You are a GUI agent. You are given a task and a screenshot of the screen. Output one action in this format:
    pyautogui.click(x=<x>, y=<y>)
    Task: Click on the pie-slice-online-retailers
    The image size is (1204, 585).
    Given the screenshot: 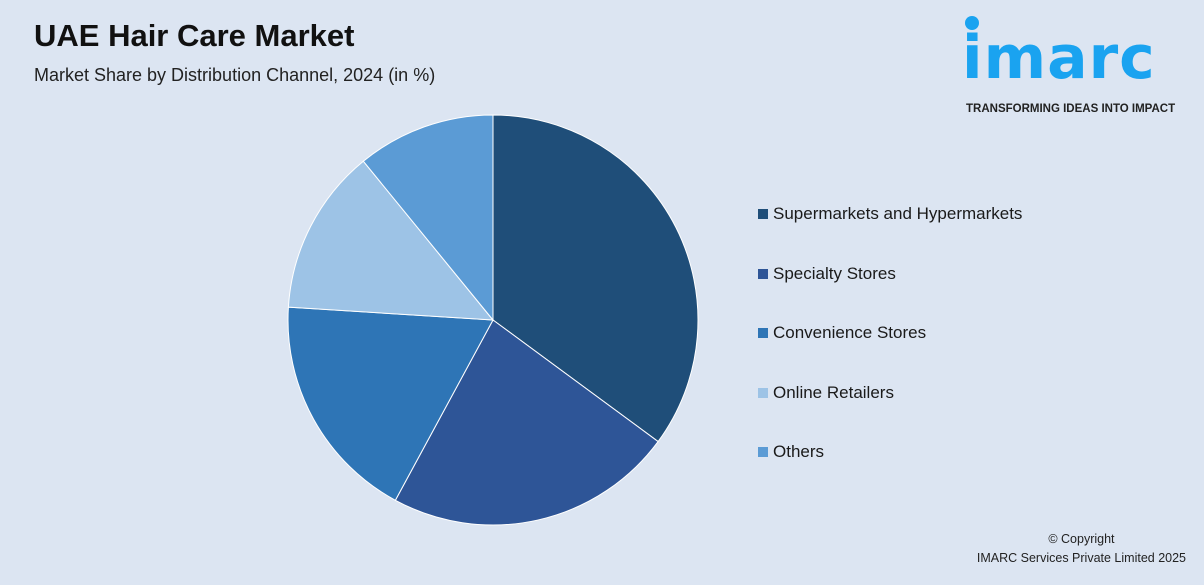 What is the action you would take?
    pyautogui.click(x=391, y=240)
    